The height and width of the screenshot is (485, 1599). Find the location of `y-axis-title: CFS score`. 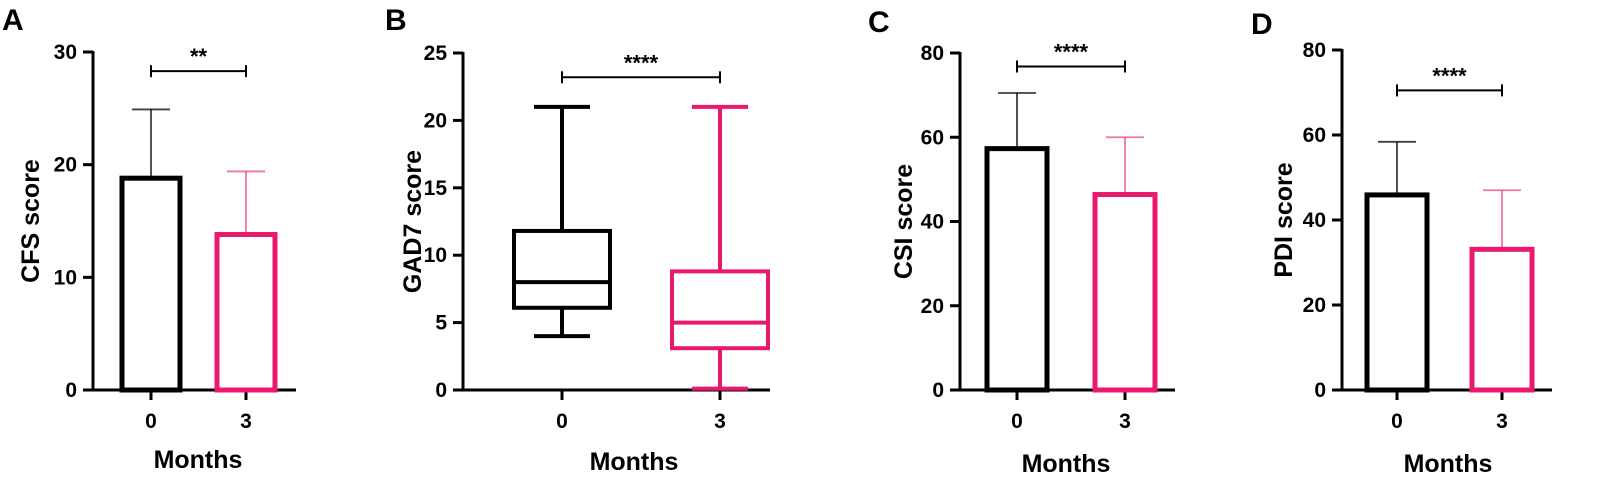

y-axis-title: CFS score is located at coordinates (31, 221).